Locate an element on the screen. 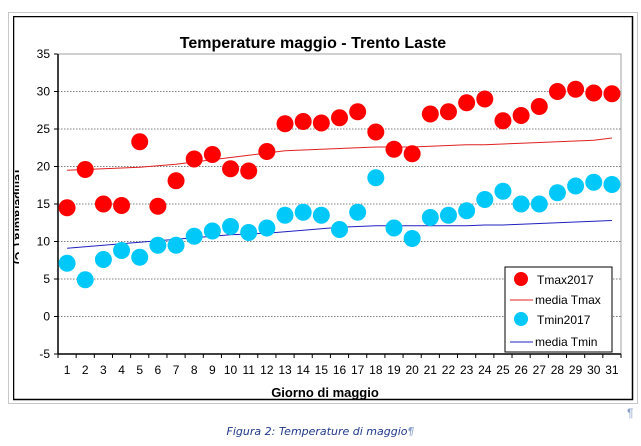 The width and height of the screenshot is (641, 446). x-tick-label: 30 is located at coordinates (594, 370).